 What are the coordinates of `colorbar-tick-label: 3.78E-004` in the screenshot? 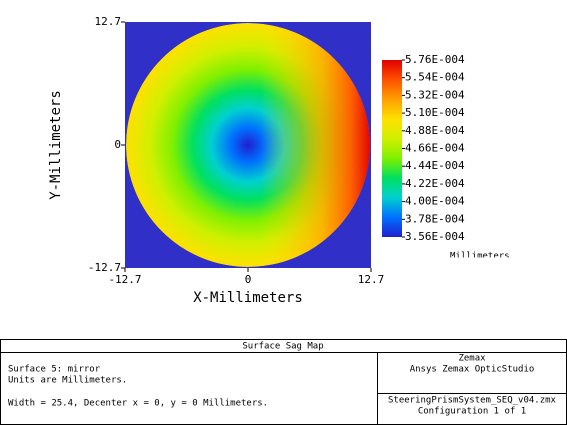 It's located at (435, 218).